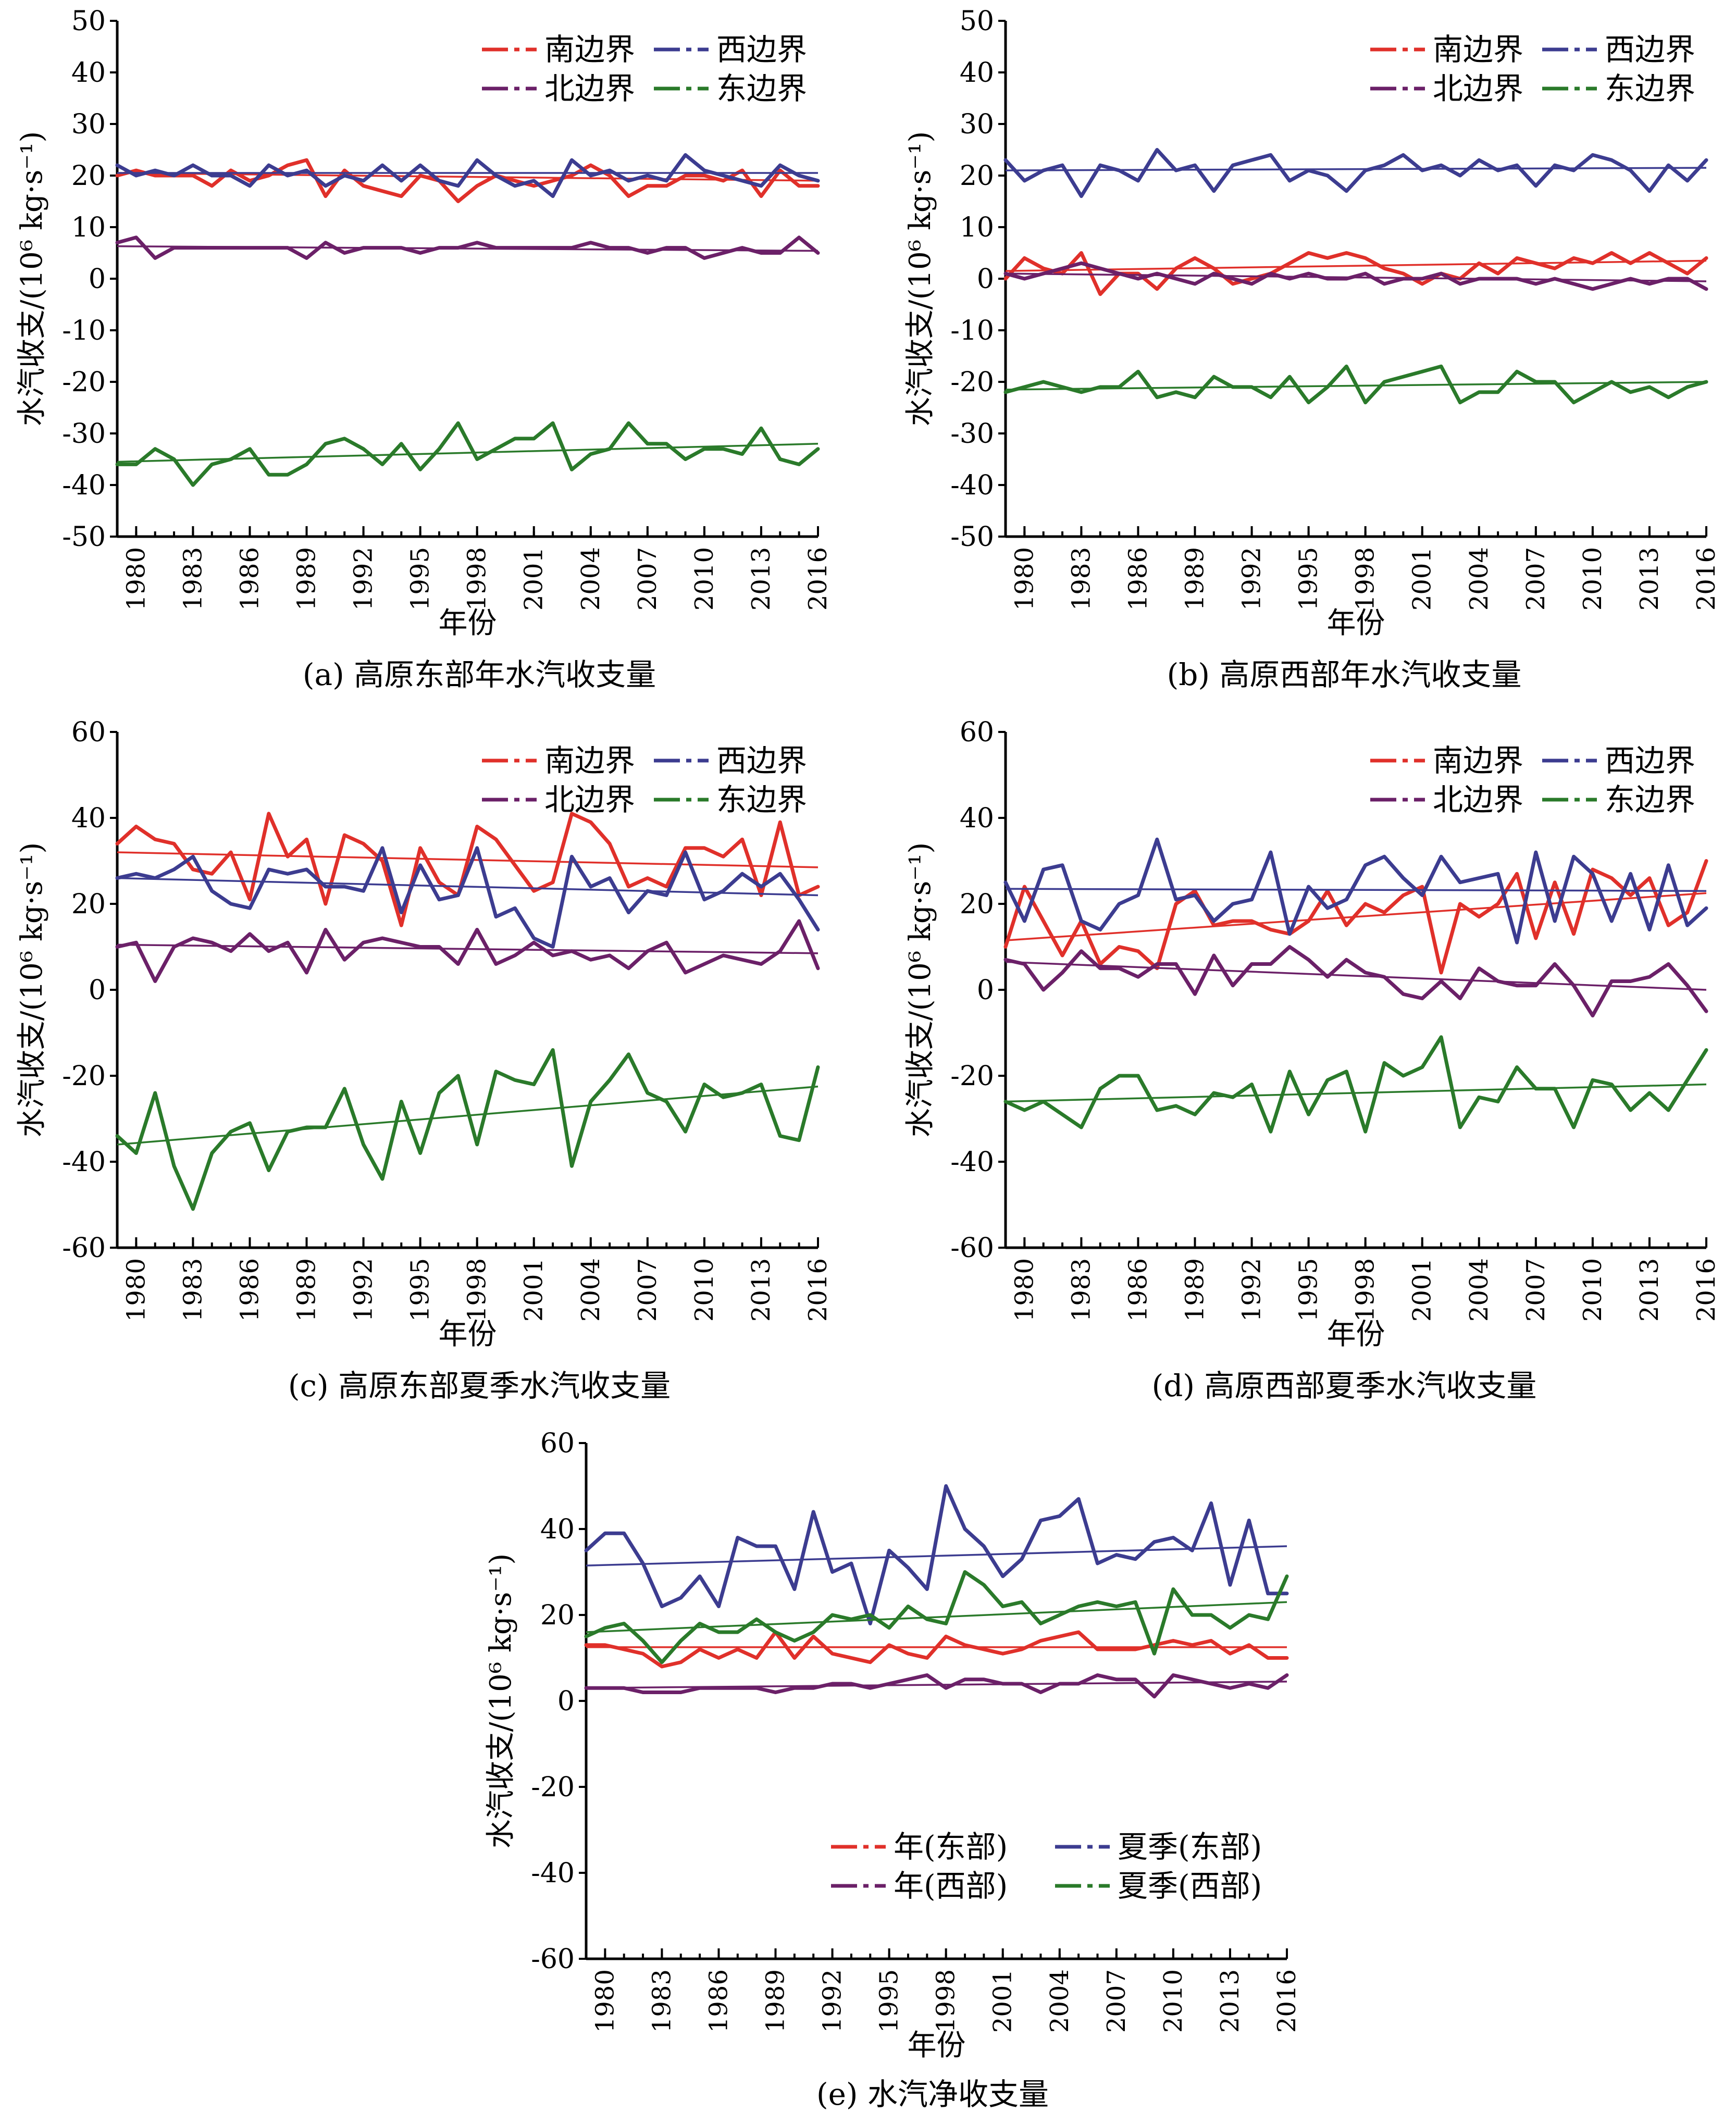 The height and width of the screenshot is (2113, 1736). Describe the element at coordinates (557, 1443) in the screenshot. I see `y-tick-label: 60` at that location.